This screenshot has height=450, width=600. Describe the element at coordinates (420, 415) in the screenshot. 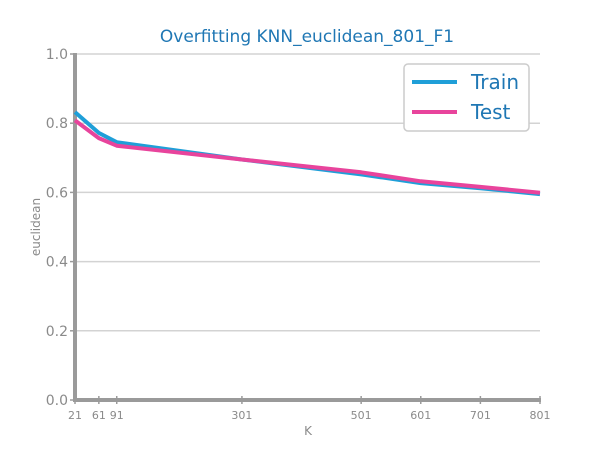

I see `x-tick-label: 601` at that location.